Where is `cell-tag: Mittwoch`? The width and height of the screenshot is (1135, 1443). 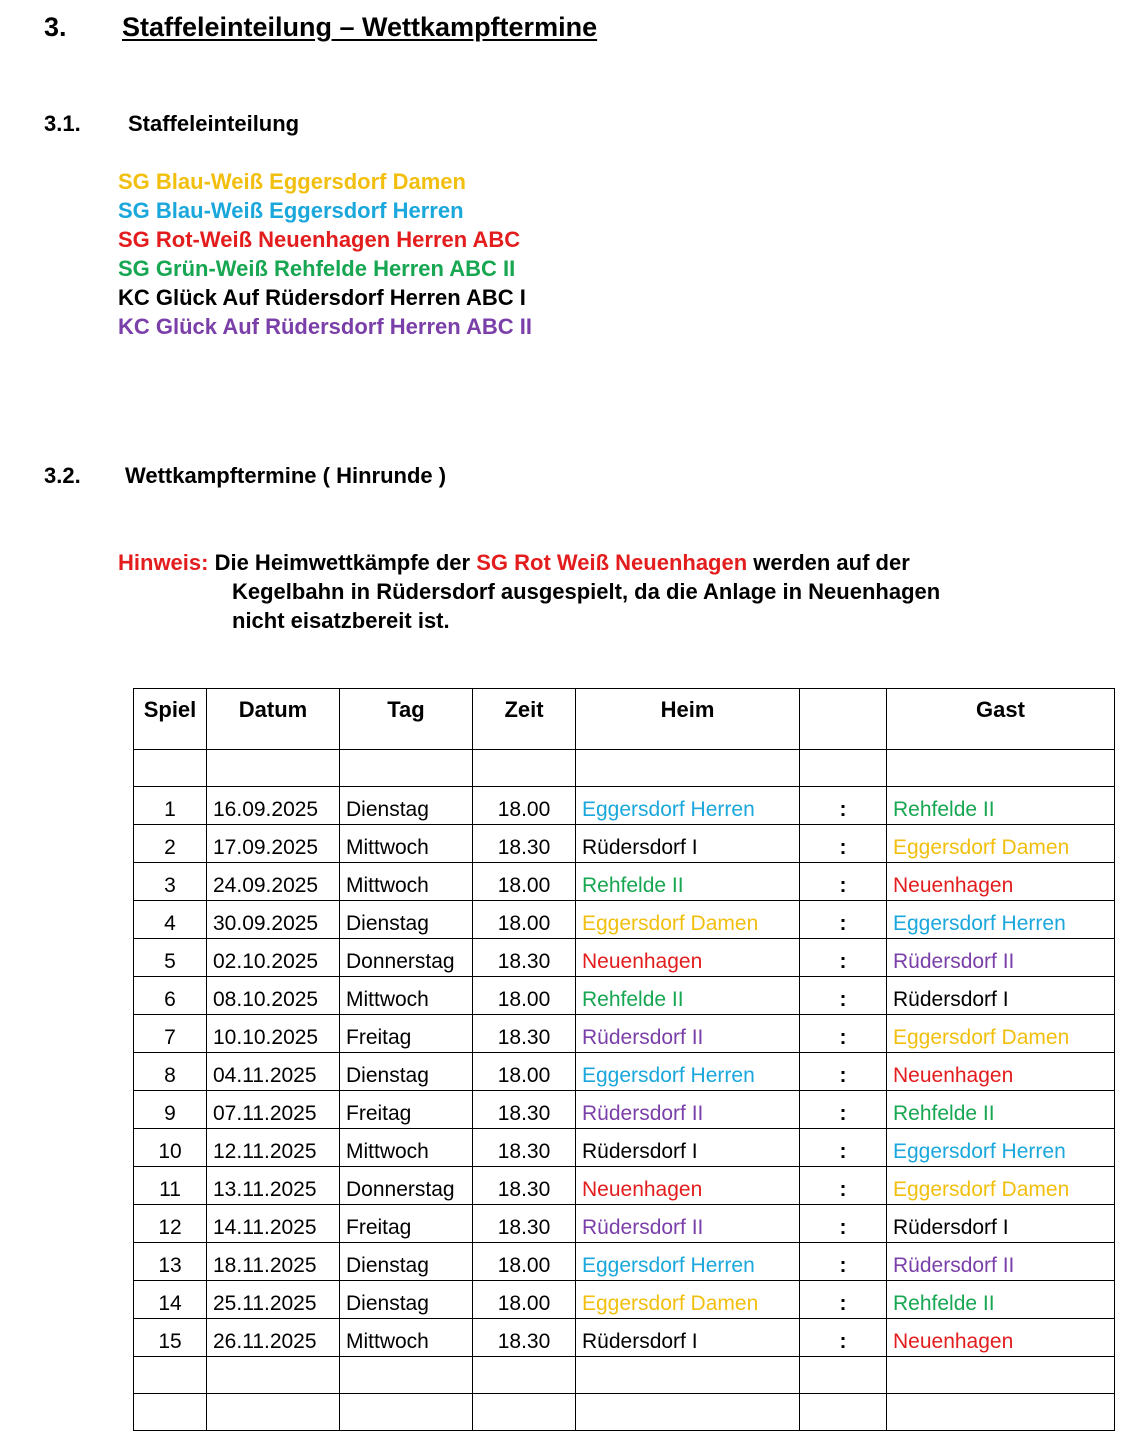
cell-tag: Mittwoch is located at coordinates (406, 1337).